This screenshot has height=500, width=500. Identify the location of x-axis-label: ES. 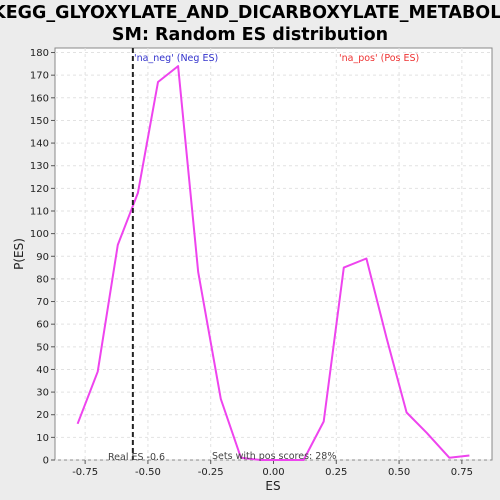
(272, 486).